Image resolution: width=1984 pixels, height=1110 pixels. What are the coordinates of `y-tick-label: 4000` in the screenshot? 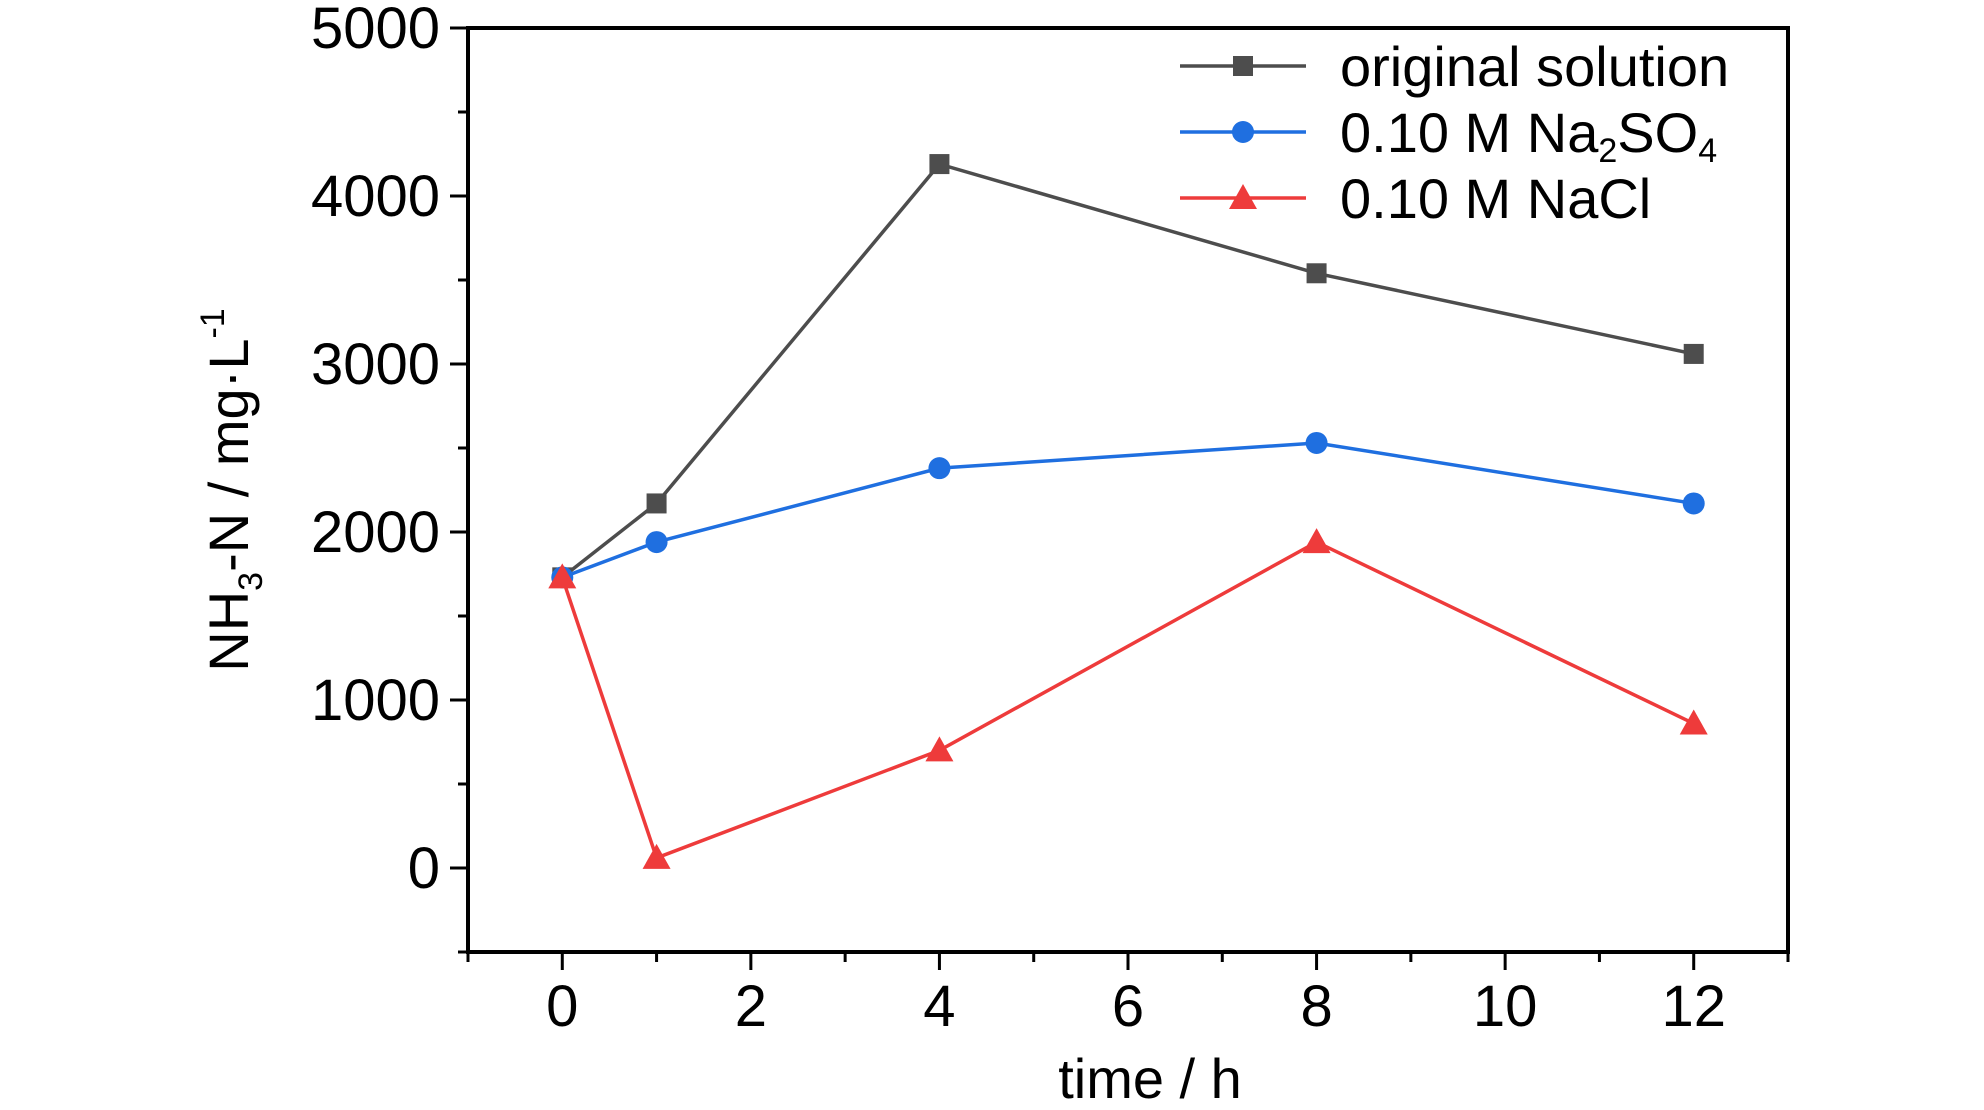 It's located at (375, 196).